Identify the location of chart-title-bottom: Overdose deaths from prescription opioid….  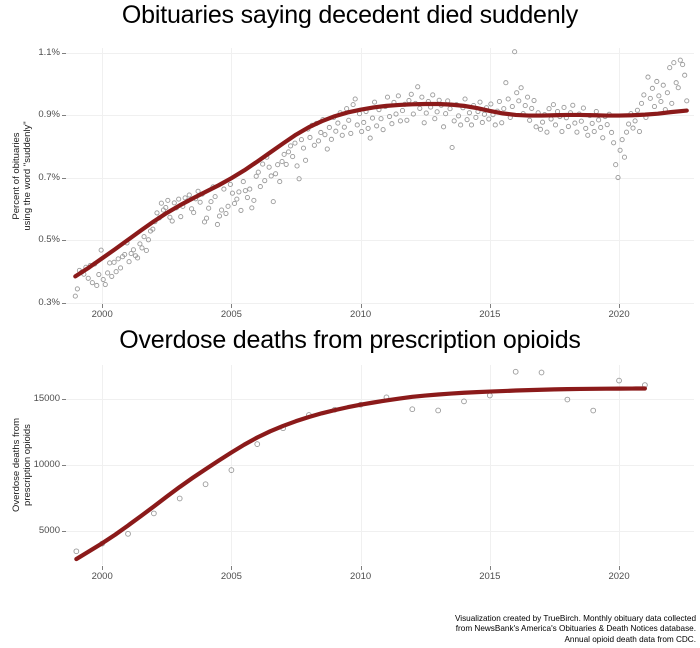
(350, 340).